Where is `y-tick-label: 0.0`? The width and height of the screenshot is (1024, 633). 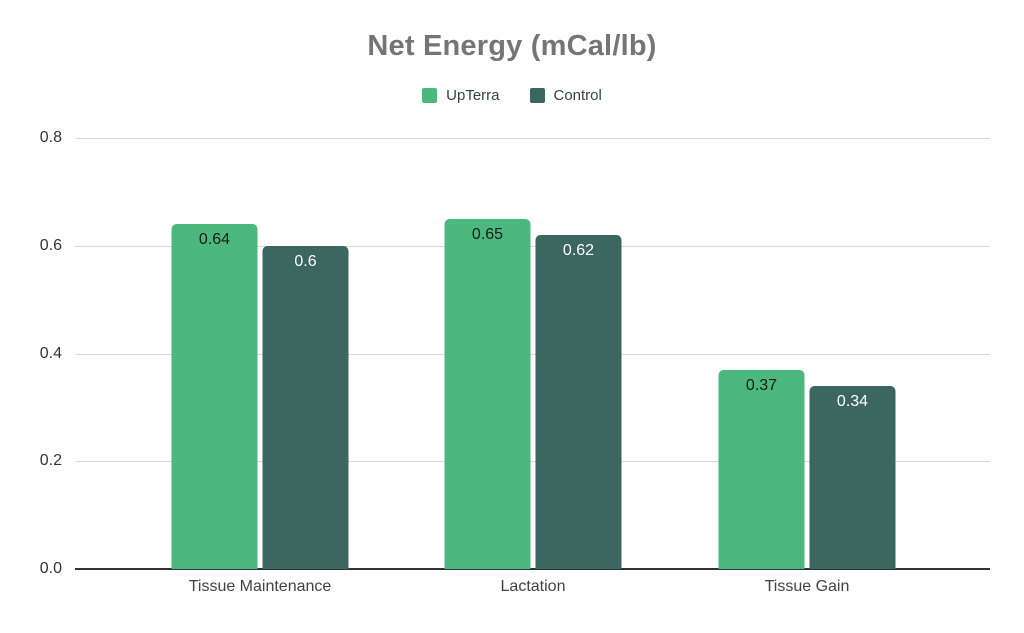
y-tick-label: 0.0 is located at coordinates (50, 568).